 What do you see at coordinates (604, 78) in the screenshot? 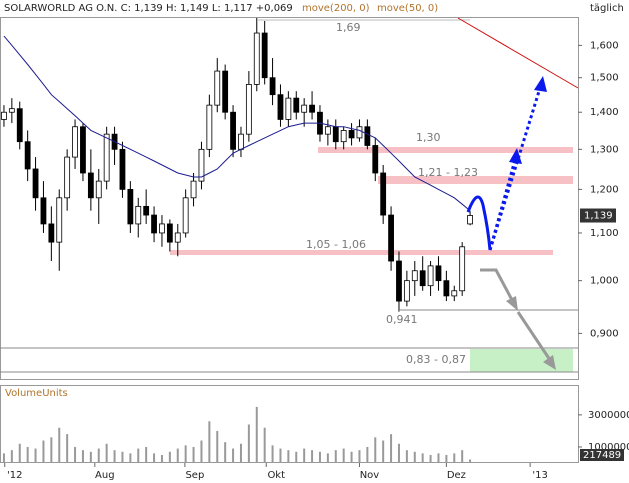
I see `y-tick-label: 1,500` at bounding box center [604, 78].